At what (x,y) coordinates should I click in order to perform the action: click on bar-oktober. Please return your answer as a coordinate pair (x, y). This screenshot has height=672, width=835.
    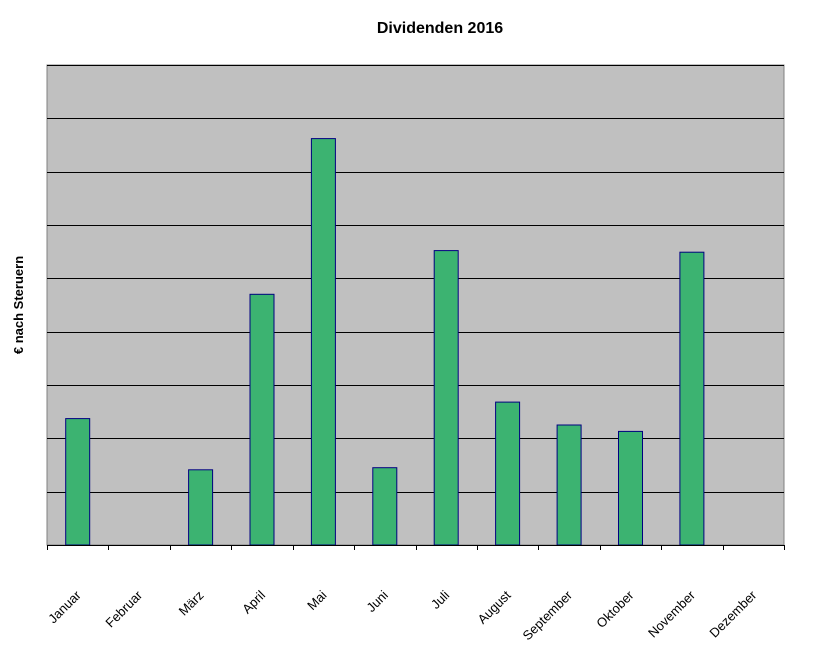
    Looking at the image, I should click on (630, 488).